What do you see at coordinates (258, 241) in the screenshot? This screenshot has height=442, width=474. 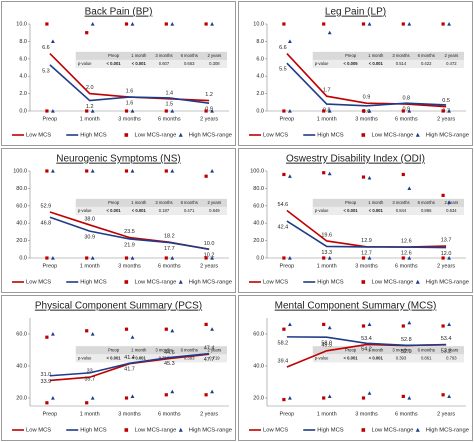 I see `y-tick-label: 20.0` at bounding box center [258, 241].